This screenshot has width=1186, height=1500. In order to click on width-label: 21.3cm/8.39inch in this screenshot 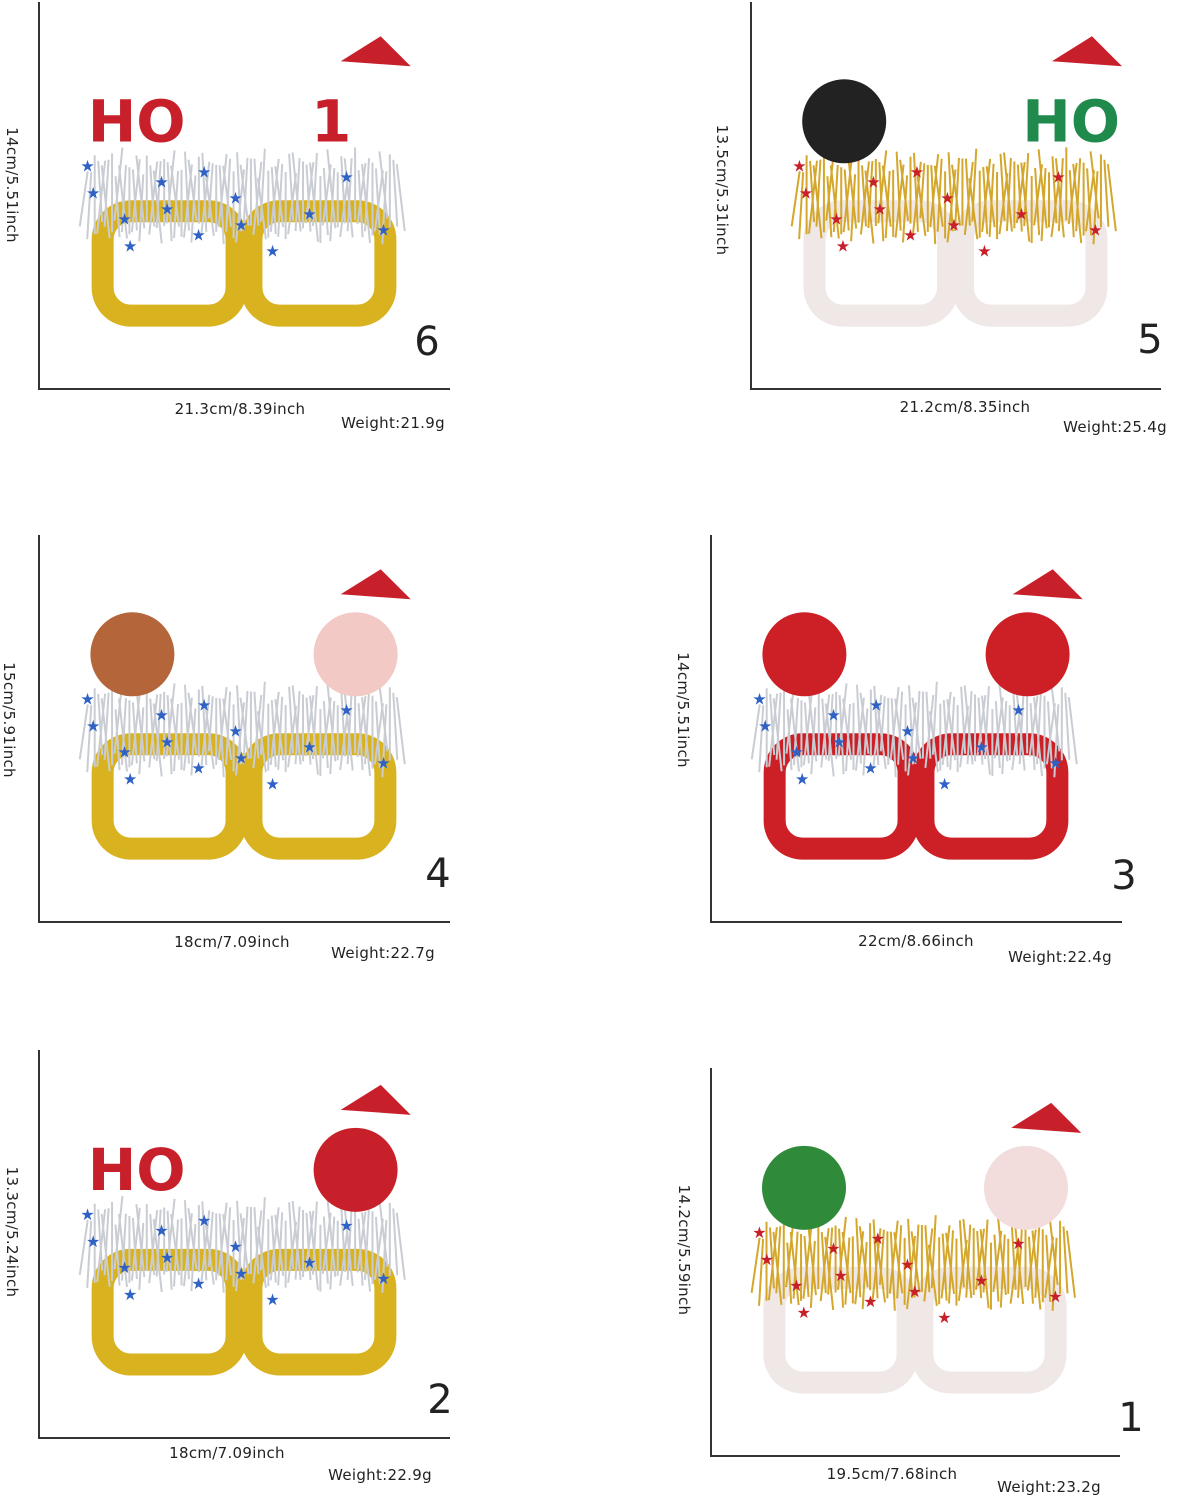, I will do `click(240, 409)`.